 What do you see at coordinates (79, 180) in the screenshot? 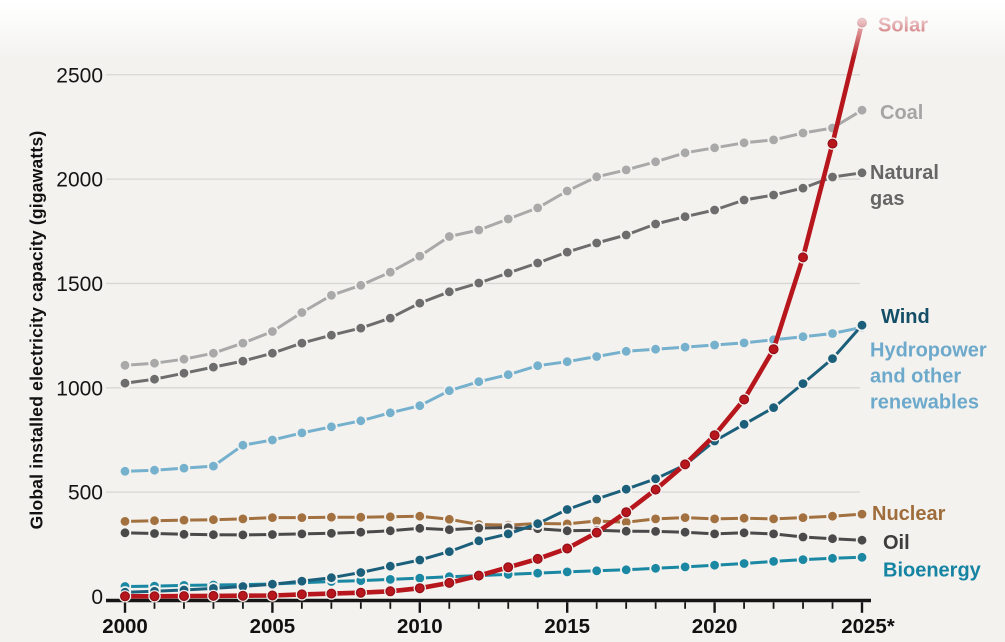
I see `y-tick-label-2000: 2000` at bounding box center [79, 180].